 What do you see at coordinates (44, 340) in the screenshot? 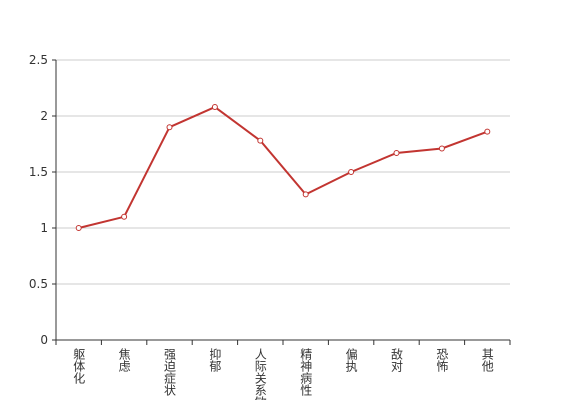
I see `y-tick-label: 0` at bounding box center [44, 340].